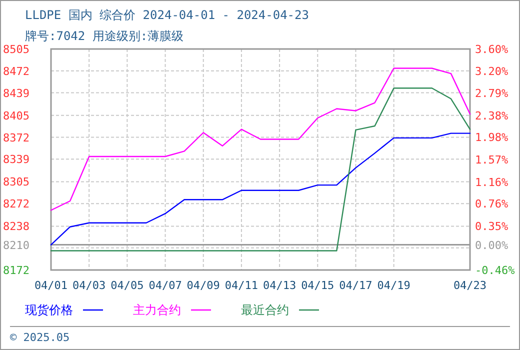  Describe the element at coordinates (495, 270) in the screenshot. I see `y2-tick-label: -0.46%` at that location.